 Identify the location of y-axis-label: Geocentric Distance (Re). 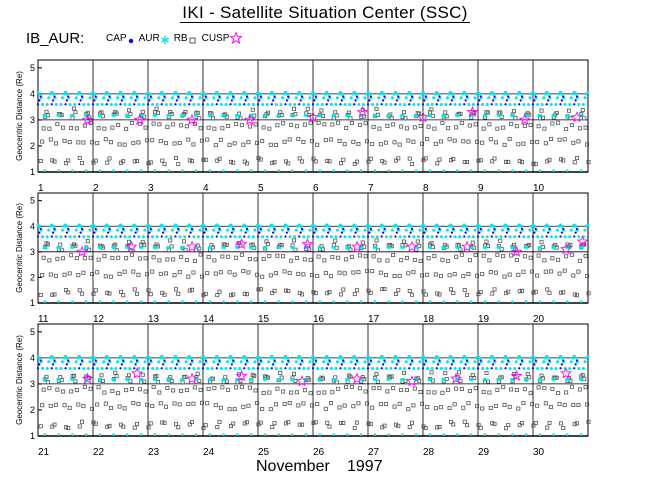
(19, 248).